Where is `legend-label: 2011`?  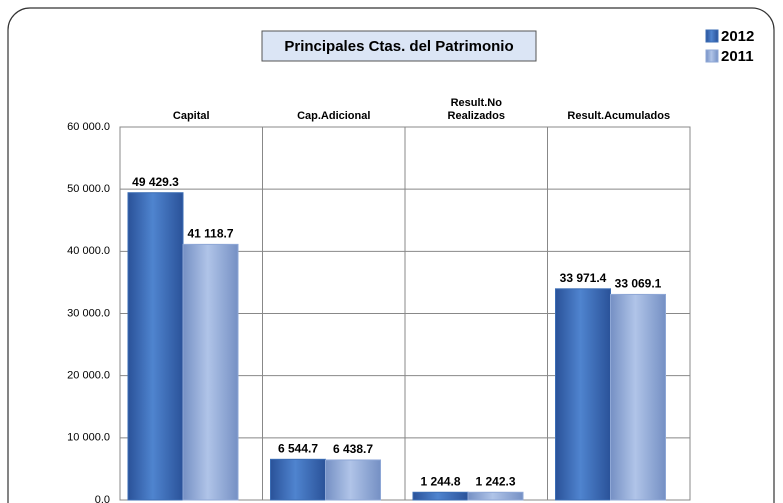
legend-label: 2011 is located at coordinates (737, 56).